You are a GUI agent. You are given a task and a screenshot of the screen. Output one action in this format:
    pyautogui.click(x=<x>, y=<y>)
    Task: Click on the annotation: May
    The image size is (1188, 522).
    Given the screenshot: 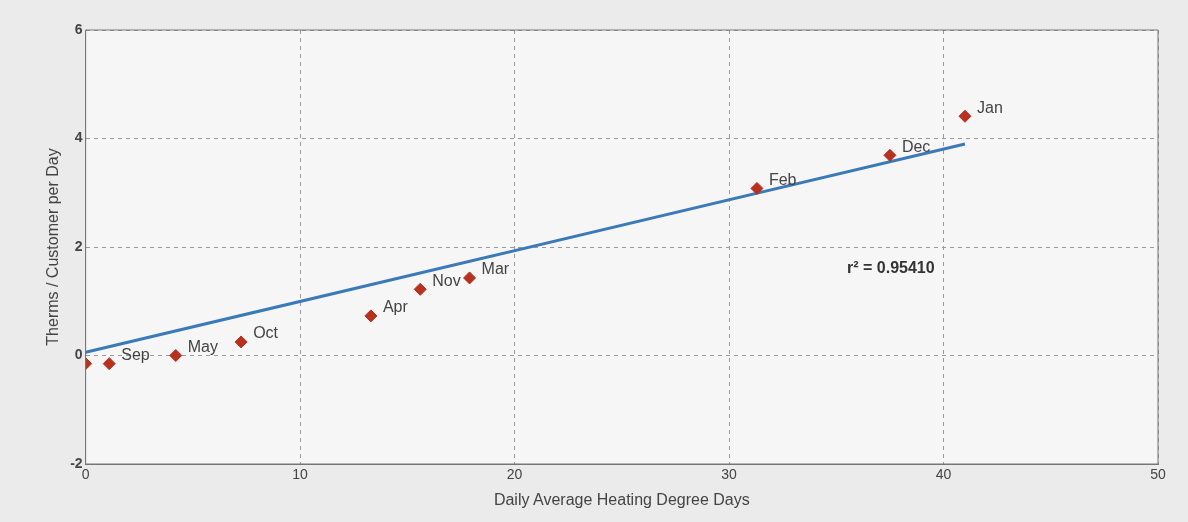 What is the action you would take?
    pyautogui.click(x=202, y=346)
    